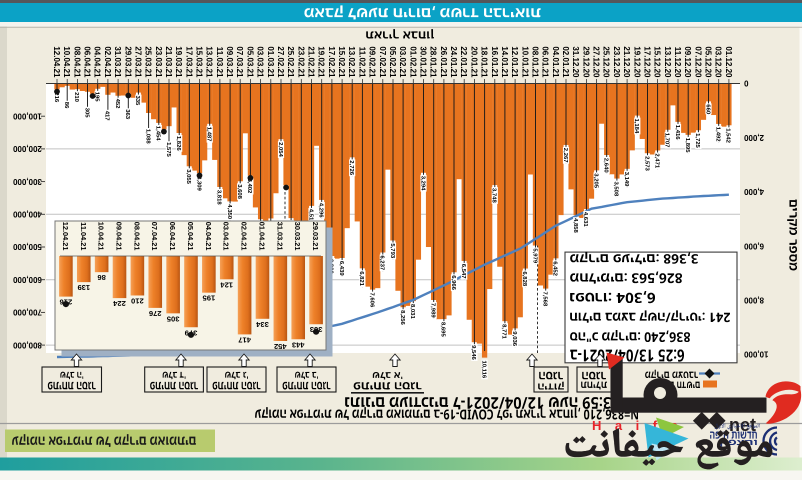 The height and width of the screenshot is (480, 802). What do you see at coordinates (127, 114) in the screenshot?
I see `svg-text: 363` at bounding box center [127, 114].